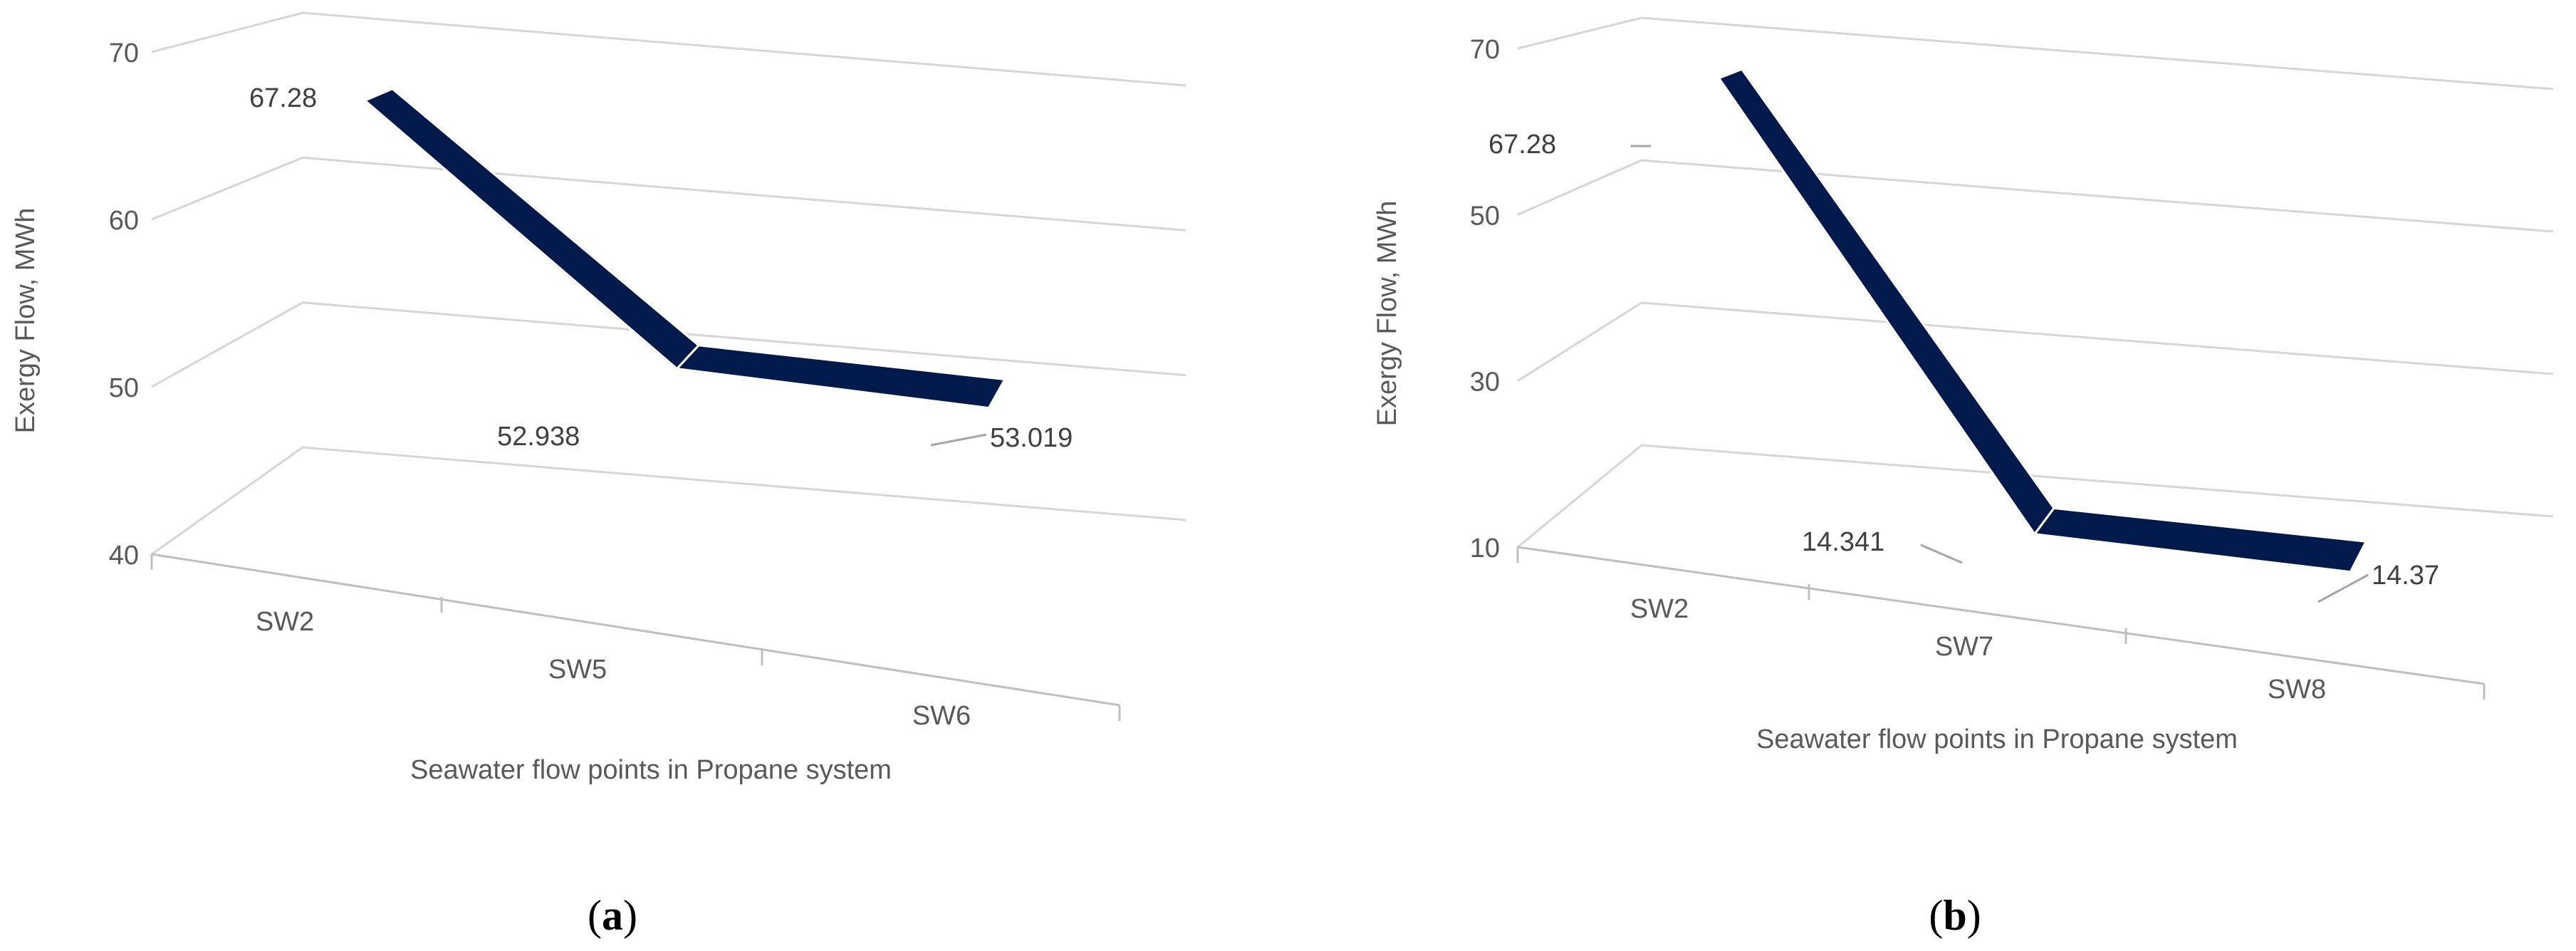 The image size is (2576, 951). Describe the element at coordinates (538, 437) in the screenshot. I see `data-label: 52.938` at that location.